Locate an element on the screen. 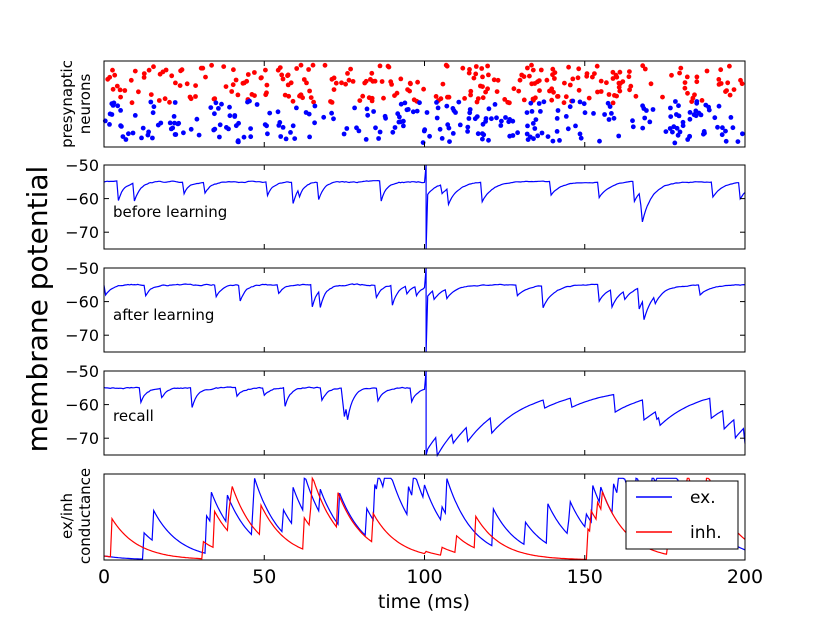 This screenshot has height=621, width=828. raster-dots is located at coordinates (424, 104).